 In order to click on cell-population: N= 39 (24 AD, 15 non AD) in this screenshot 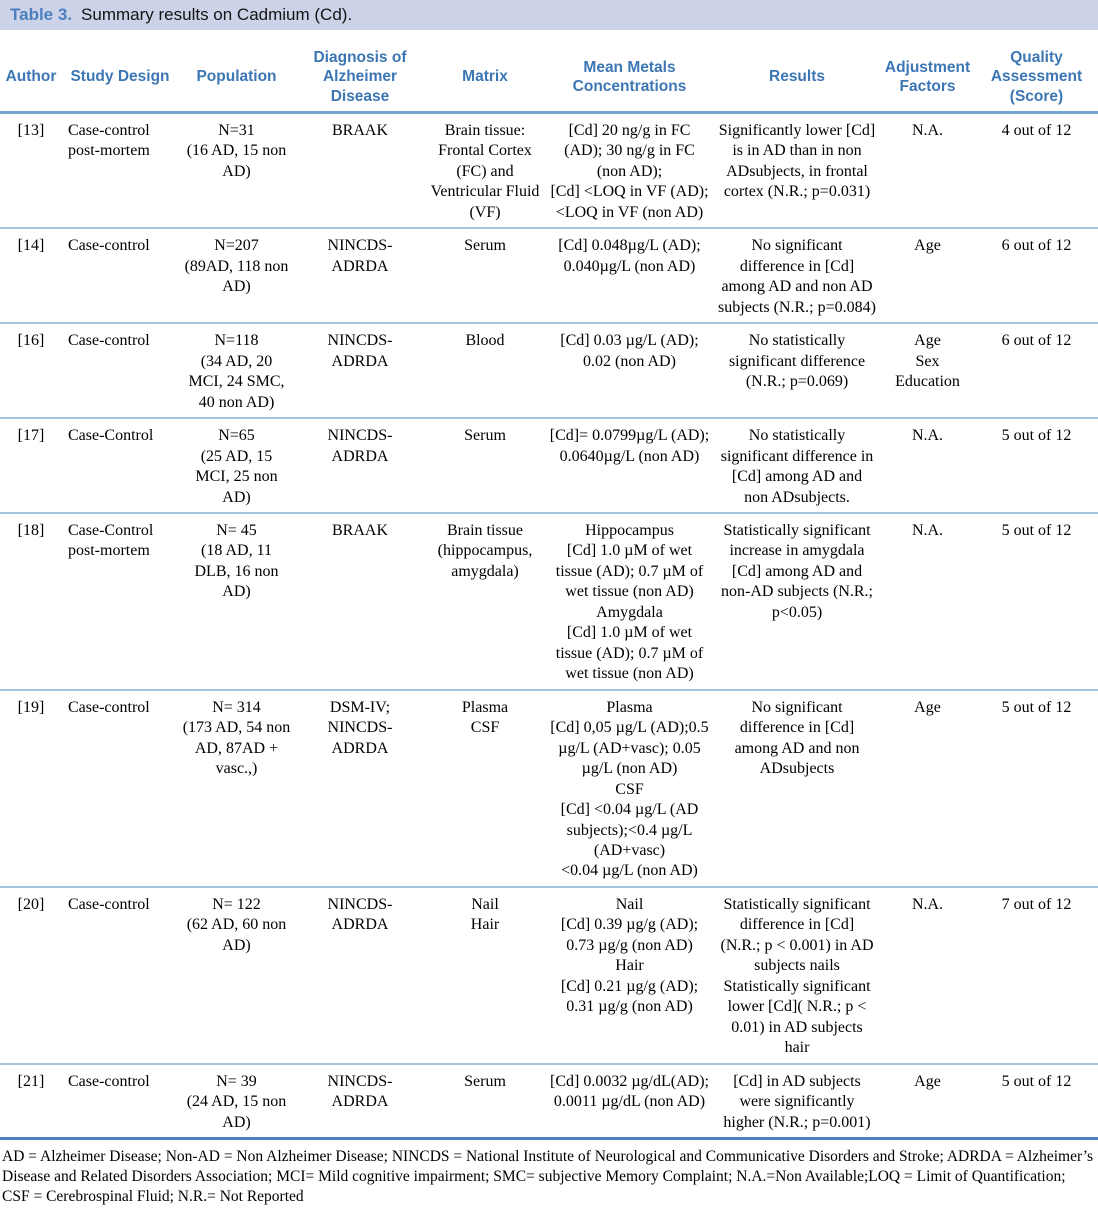, I will do `click(236, 1101)`.